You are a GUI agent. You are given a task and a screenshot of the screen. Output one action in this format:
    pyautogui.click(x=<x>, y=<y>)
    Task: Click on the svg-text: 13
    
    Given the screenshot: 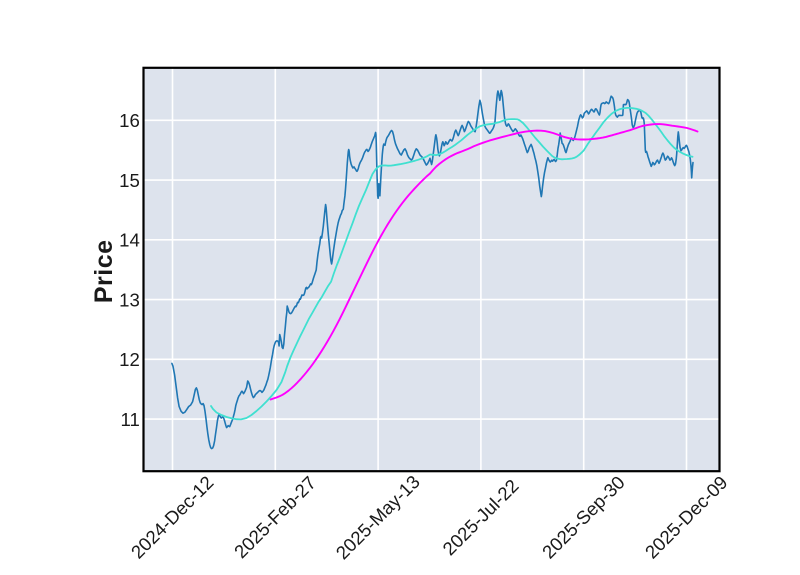 What is the action you would take?
    pyautogui.click(x=129, y=299)
    